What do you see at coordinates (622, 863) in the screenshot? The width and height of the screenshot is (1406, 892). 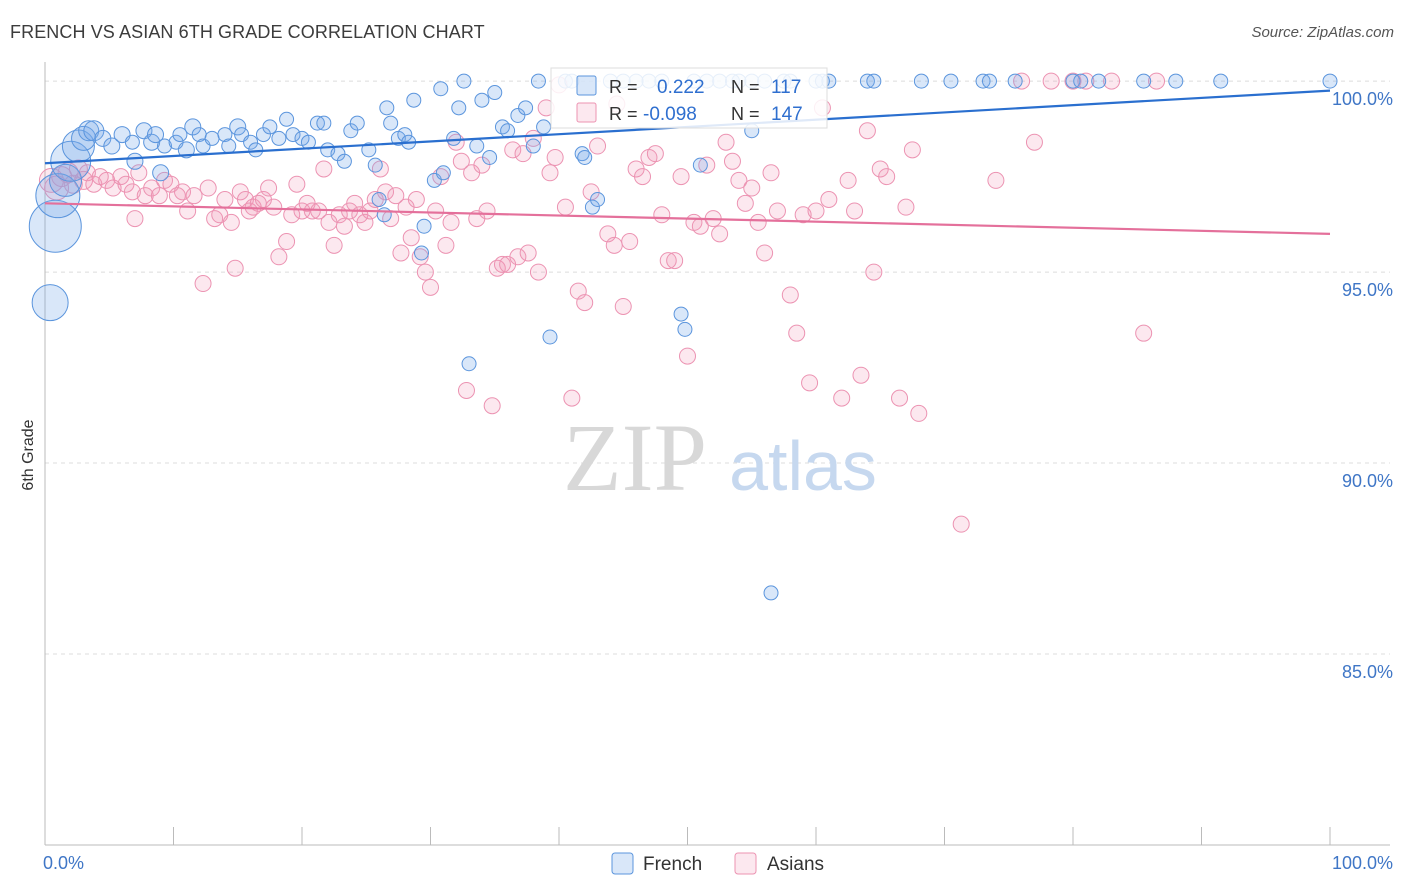 I see `french-legend-swatch` at bounding box center [622, 863].